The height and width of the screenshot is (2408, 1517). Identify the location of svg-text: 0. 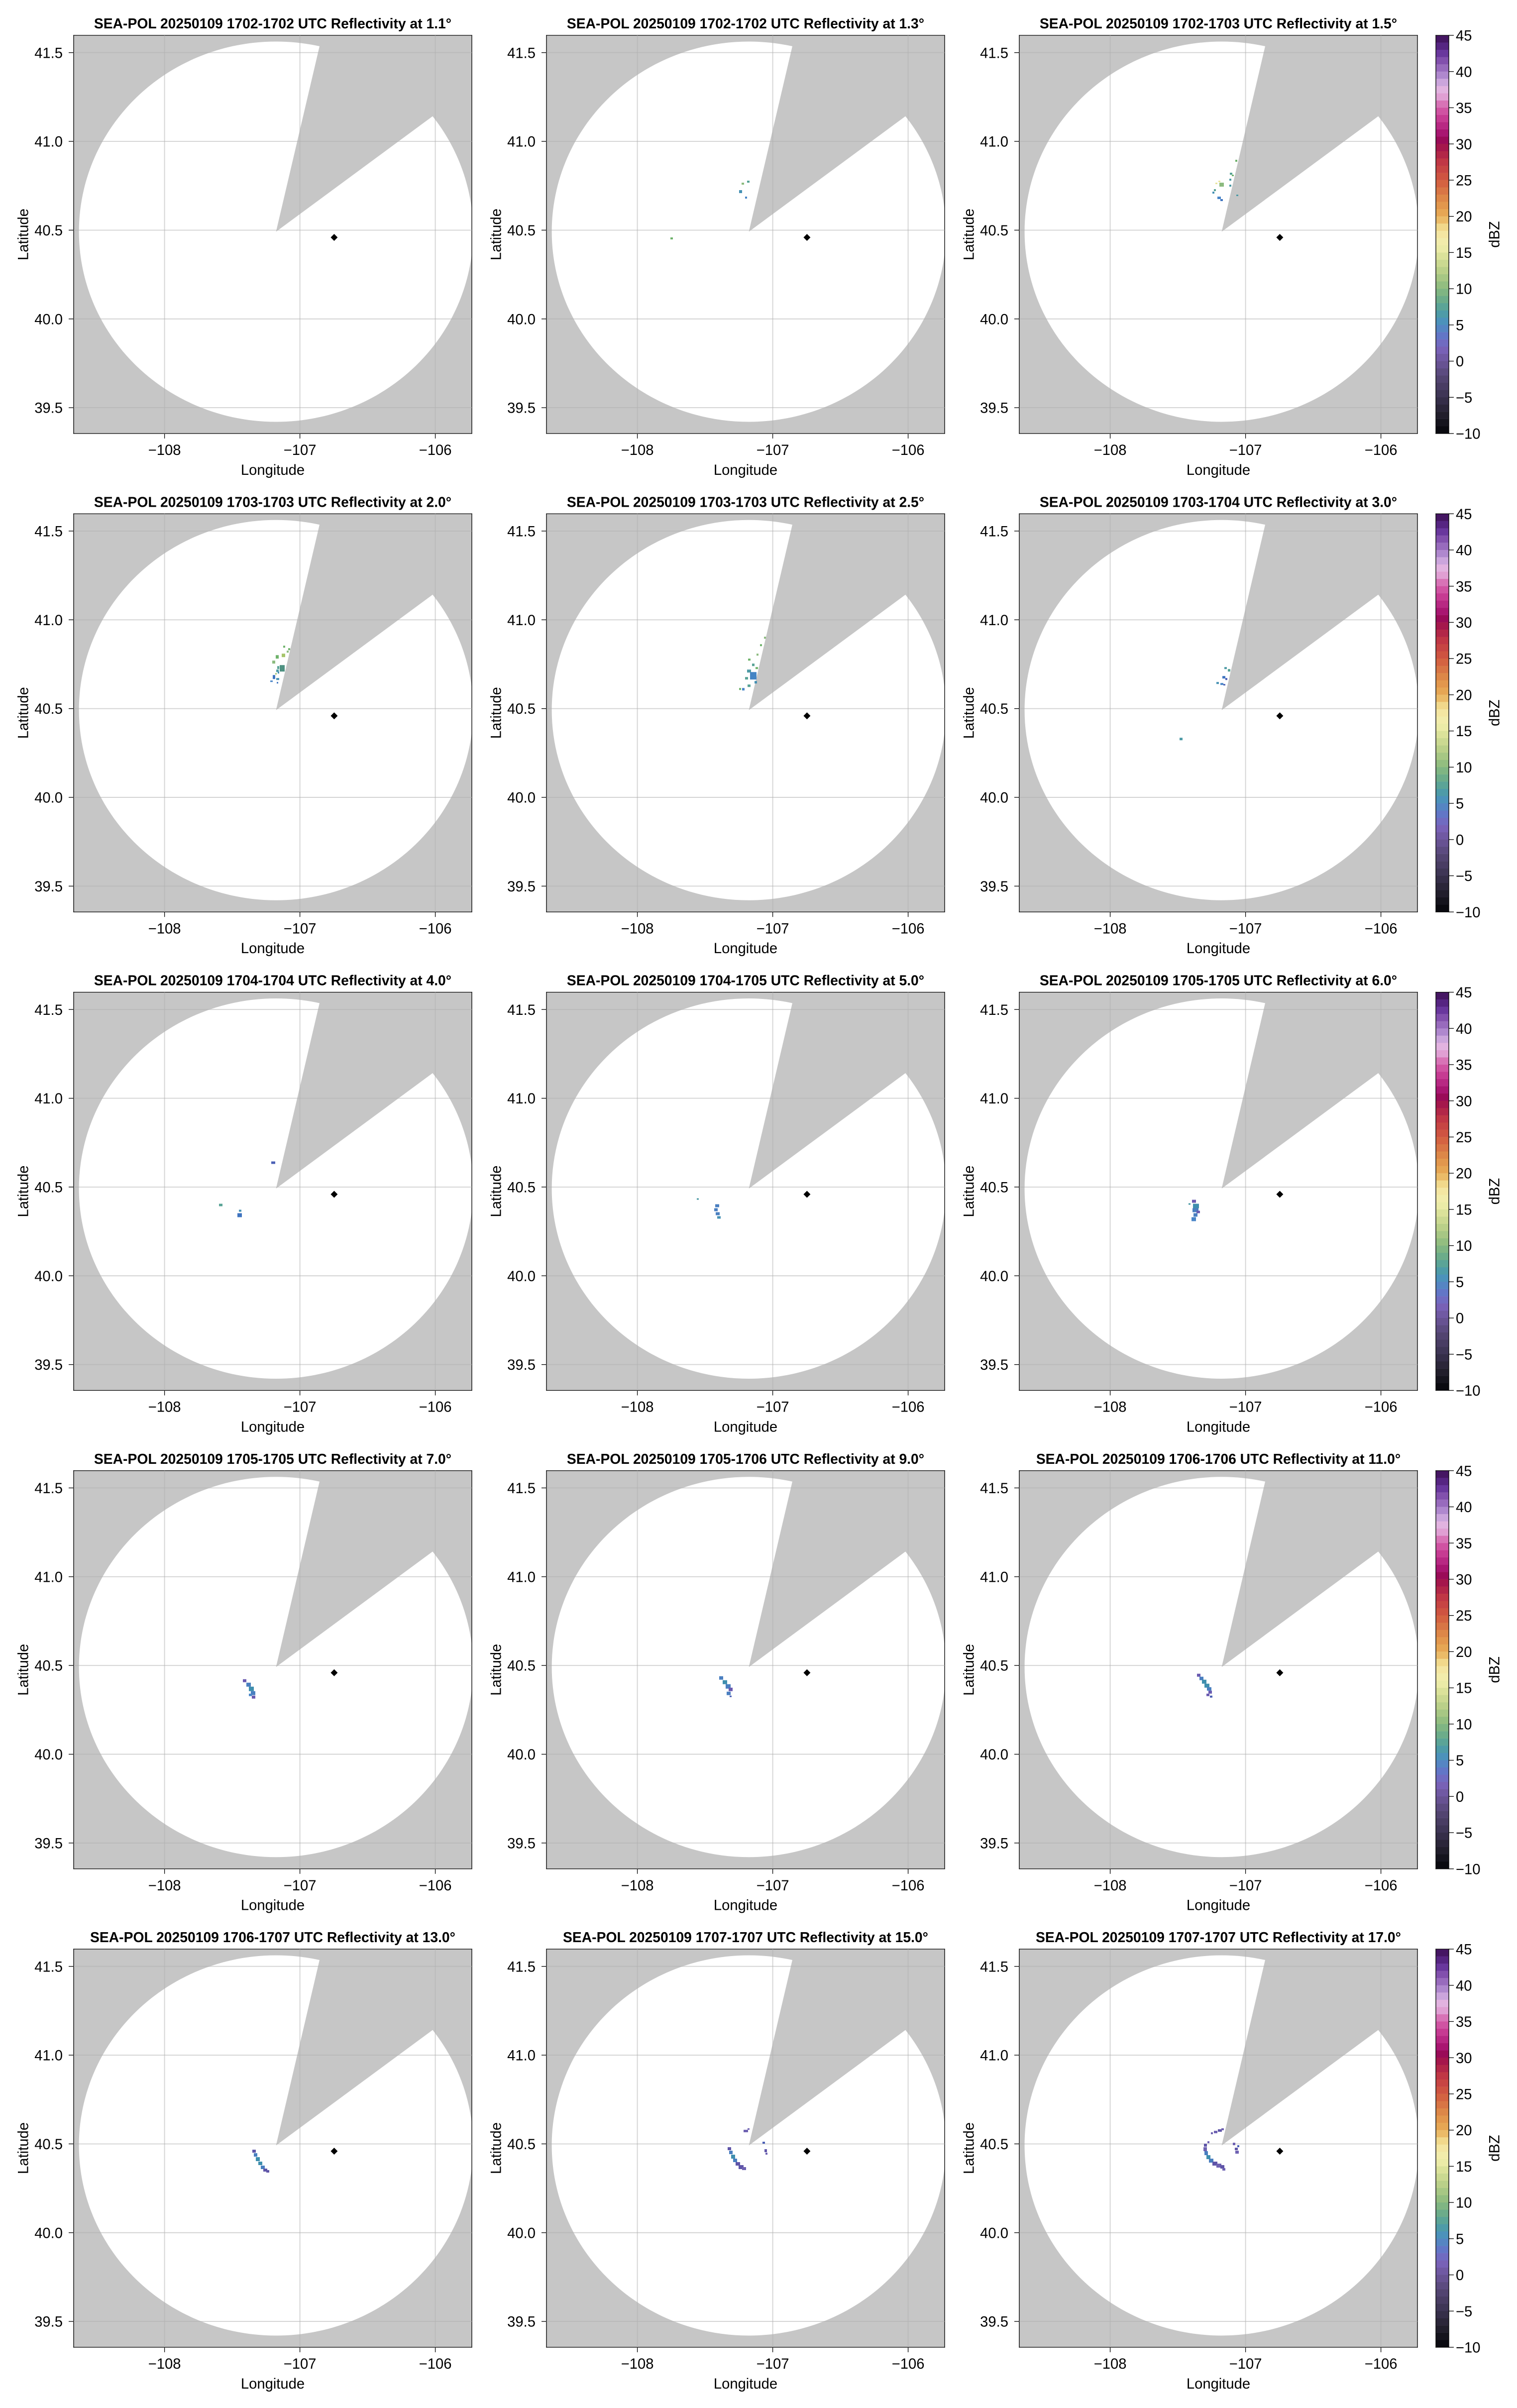
(1460, 1797).